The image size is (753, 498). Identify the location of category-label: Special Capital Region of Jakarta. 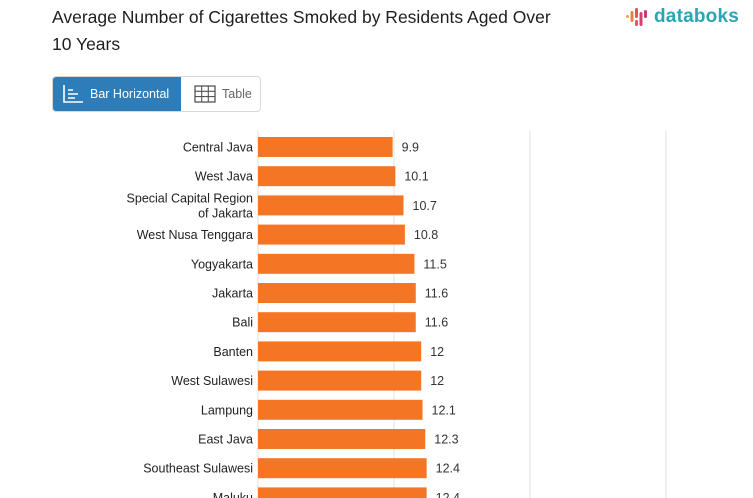
(190, 205).